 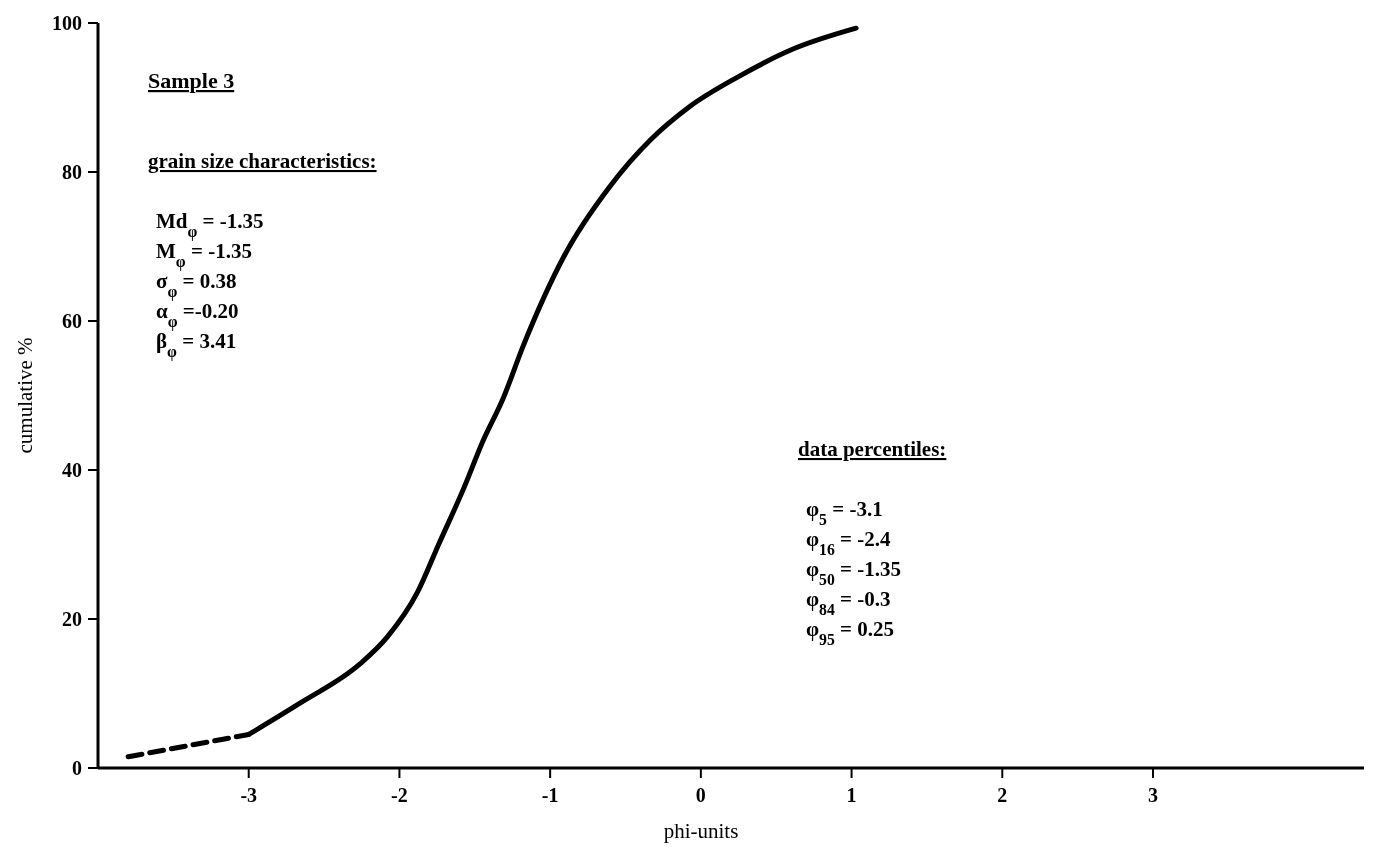 I want to click on y-tick-label: 60, so click(x=72, y=321).